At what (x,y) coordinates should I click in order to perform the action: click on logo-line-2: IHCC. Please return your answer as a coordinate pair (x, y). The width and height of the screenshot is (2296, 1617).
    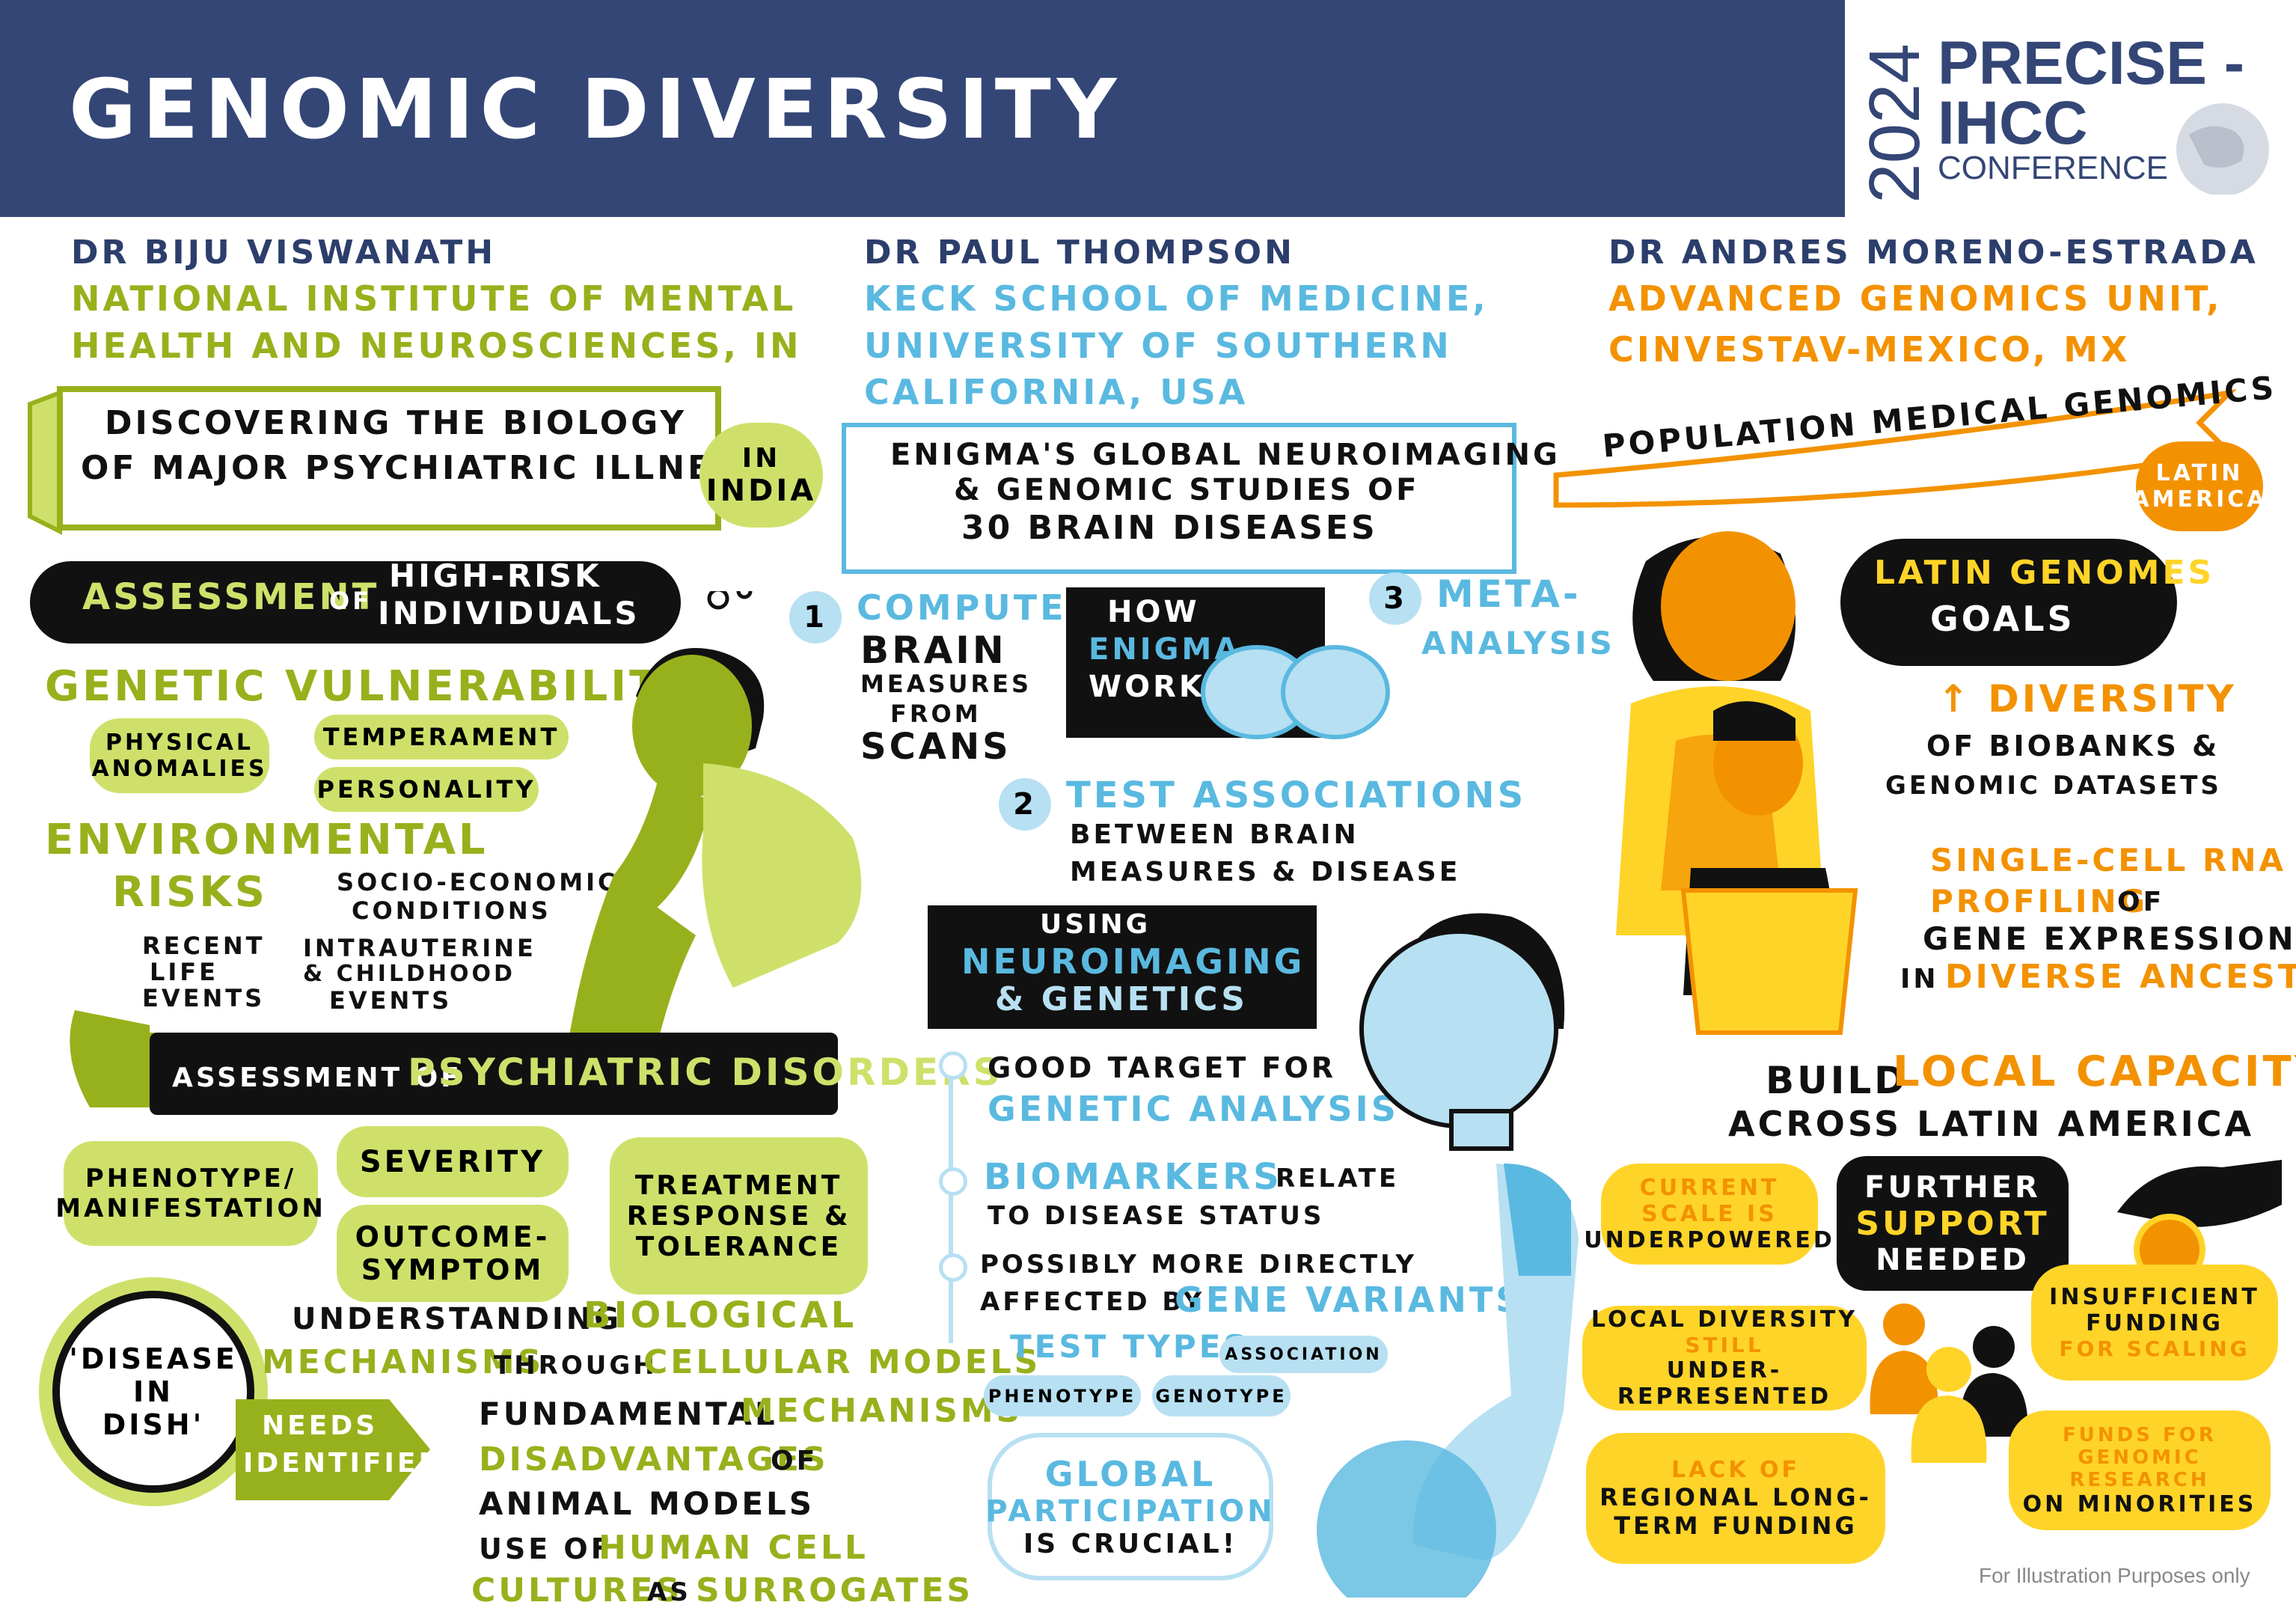
    Looking at the image, I should click on (2013, 123).